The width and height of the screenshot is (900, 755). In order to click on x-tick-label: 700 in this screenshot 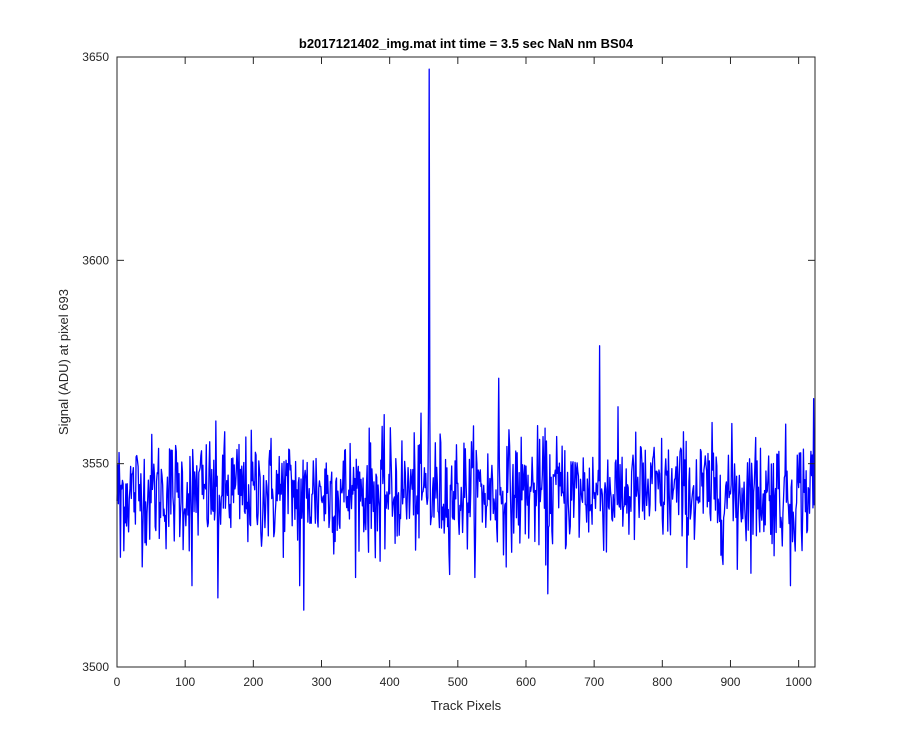, I will do `click(594, 682)`.